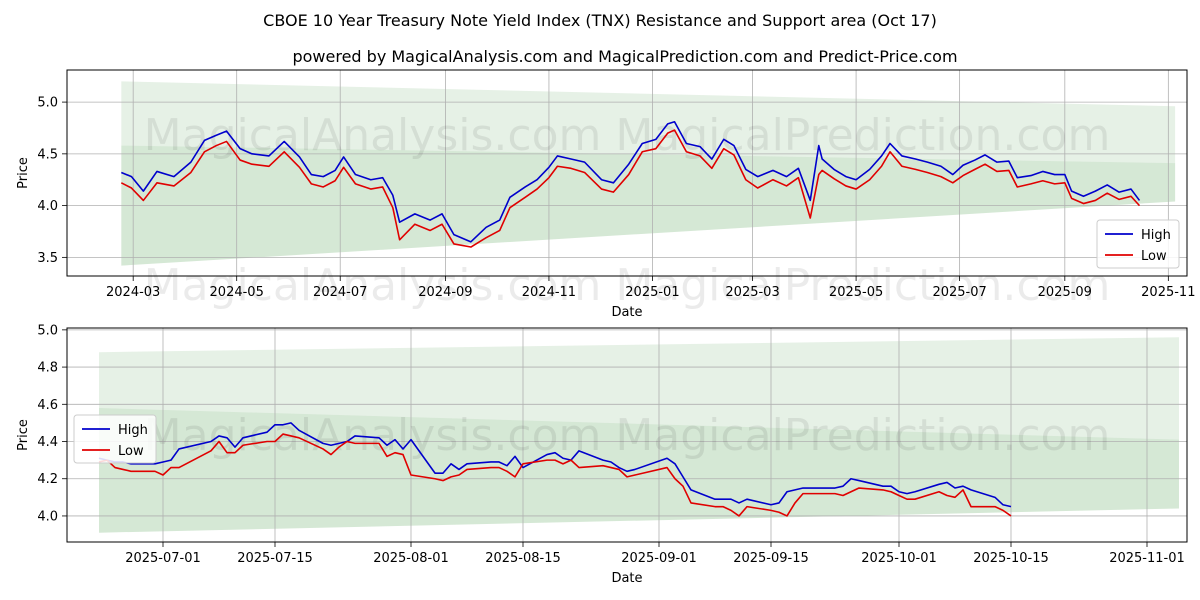  Describe the element at coordinates (1147, 558) in the screenshot. I see `x-tick-label: 2025-11-01` at that location.